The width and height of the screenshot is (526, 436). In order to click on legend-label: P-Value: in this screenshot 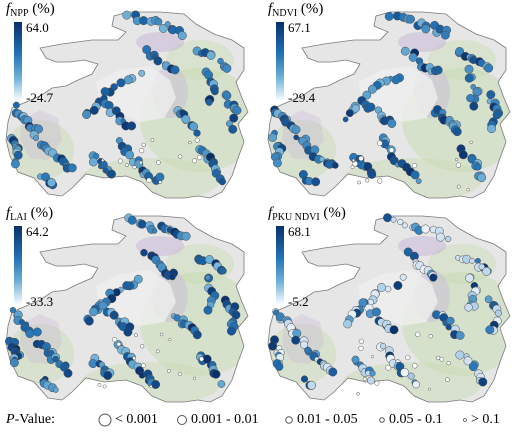, I will do `click(30, 419)`.